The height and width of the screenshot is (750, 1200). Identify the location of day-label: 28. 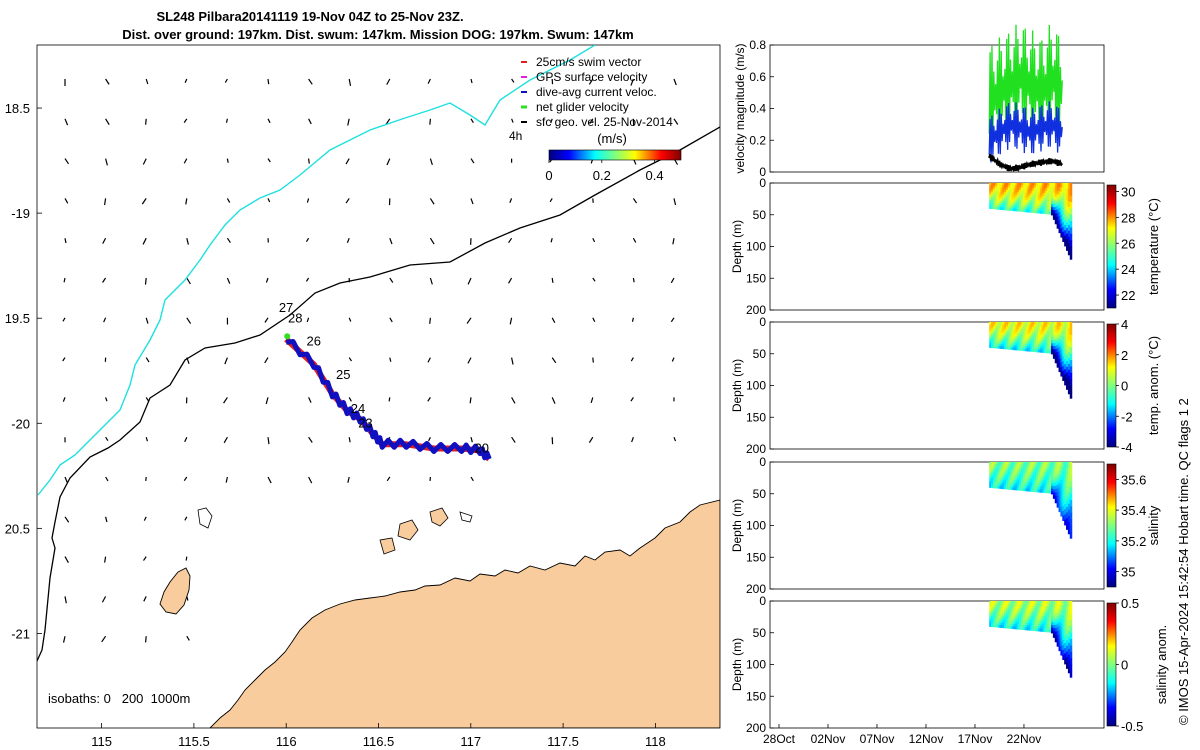
(295, 317).